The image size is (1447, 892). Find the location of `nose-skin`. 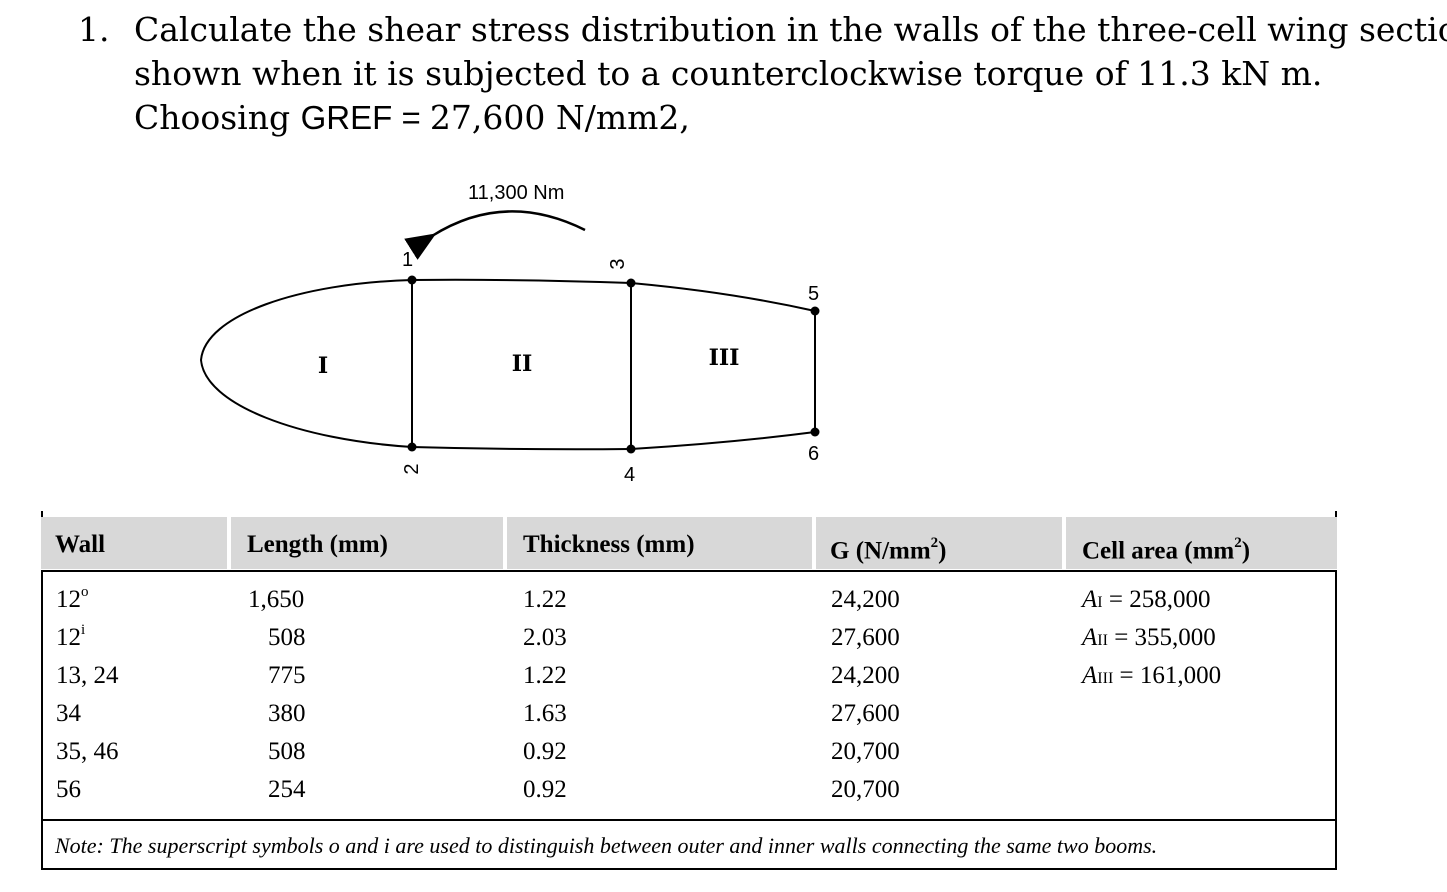

nose-skin is located at coordinates (306, 363).